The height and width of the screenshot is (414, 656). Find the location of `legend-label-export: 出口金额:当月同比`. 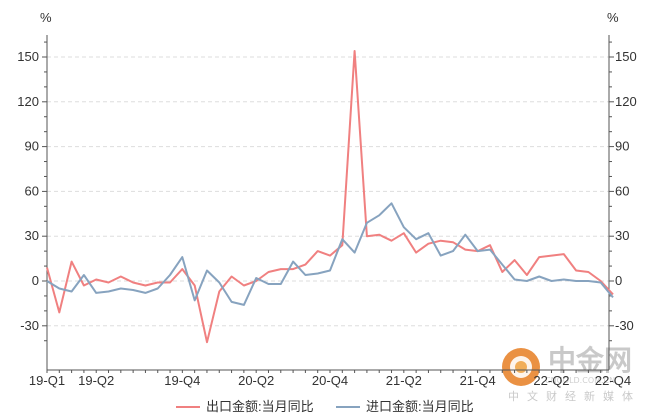

legend-label-export: 出口金额:当月同比 is located at coordinates (260, 406).